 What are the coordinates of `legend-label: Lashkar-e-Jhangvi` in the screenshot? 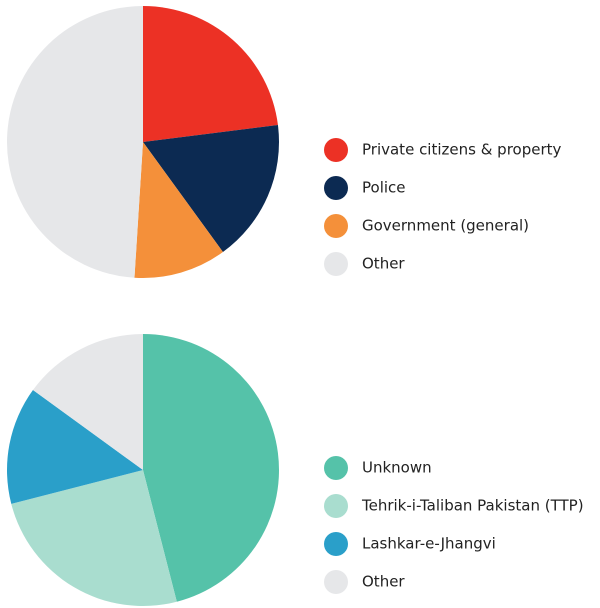 It's located at (429, 544).